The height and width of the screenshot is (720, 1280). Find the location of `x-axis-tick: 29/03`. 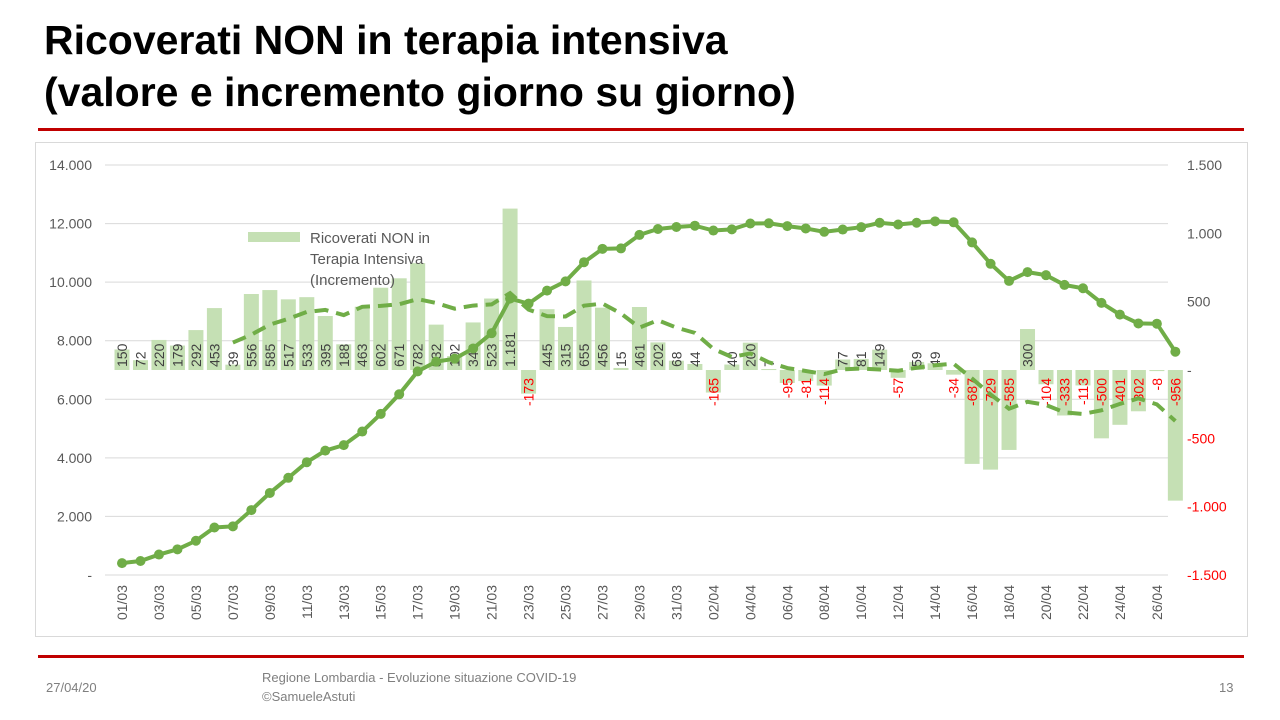

x-axis-tick: 29/03 is located at coordinates (639, 602).